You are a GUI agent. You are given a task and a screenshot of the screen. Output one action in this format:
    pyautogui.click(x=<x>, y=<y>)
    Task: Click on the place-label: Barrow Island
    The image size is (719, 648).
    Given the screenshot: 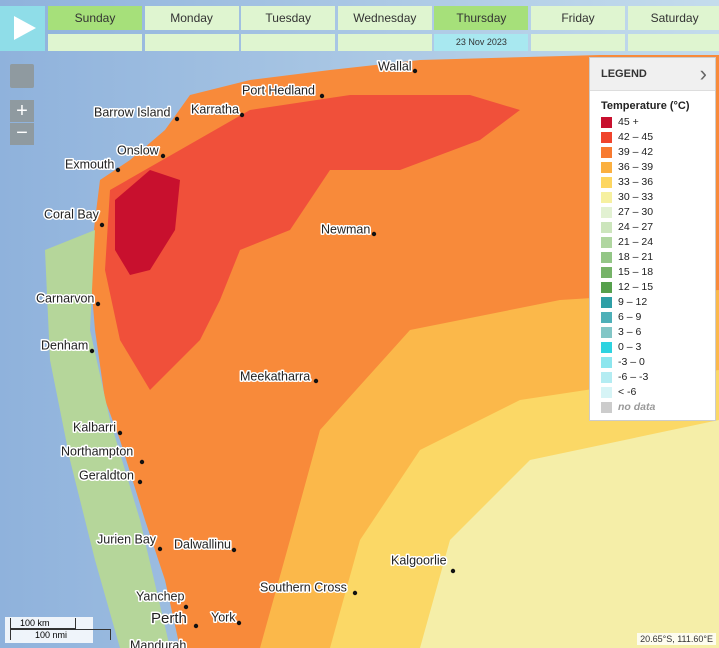 What is the action you would take?
    pyautogui.click(x=132, y=112)
    